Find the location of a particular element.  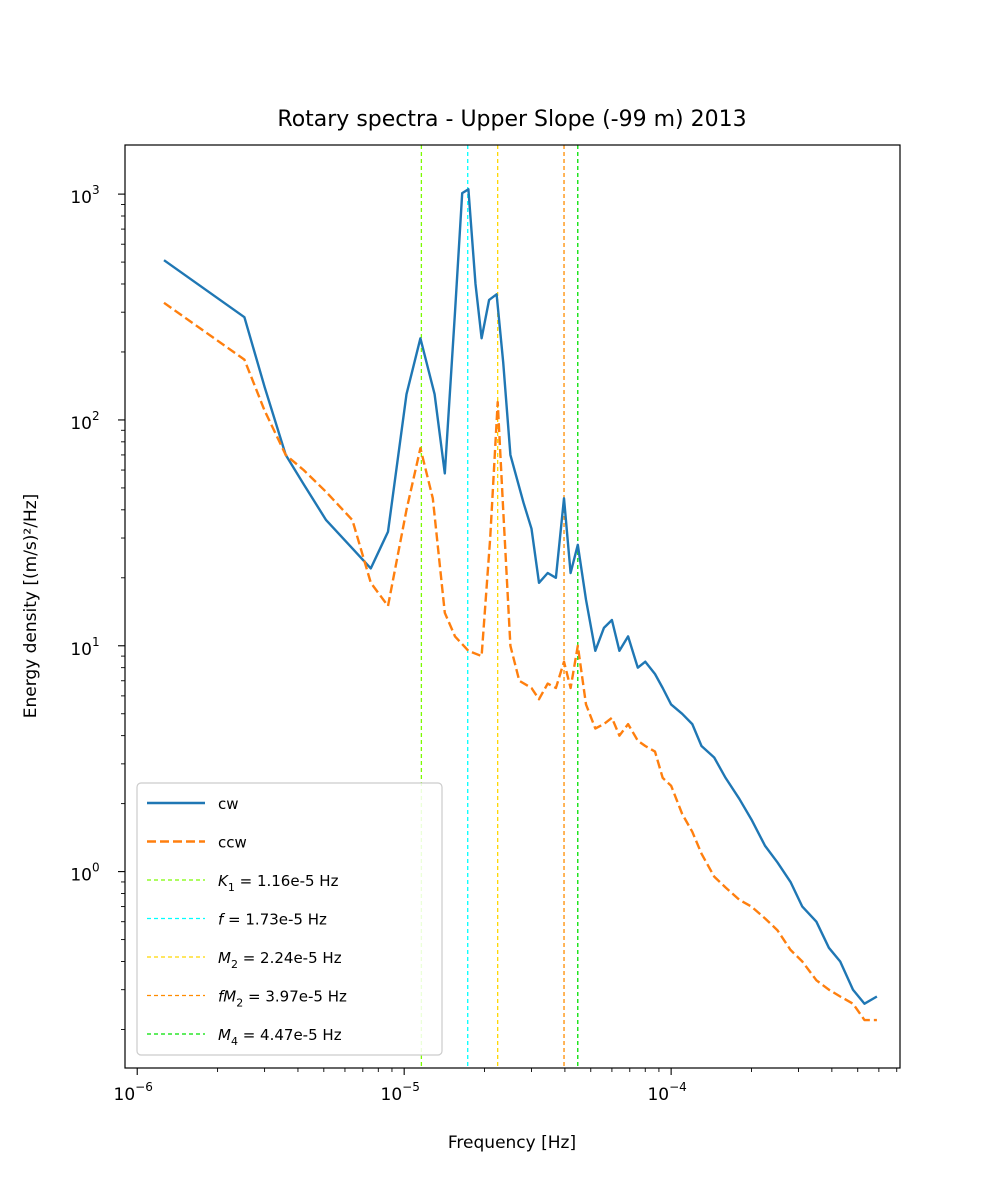

y-tick-label-0: 10⁰ is located at coordinates (84, 873).